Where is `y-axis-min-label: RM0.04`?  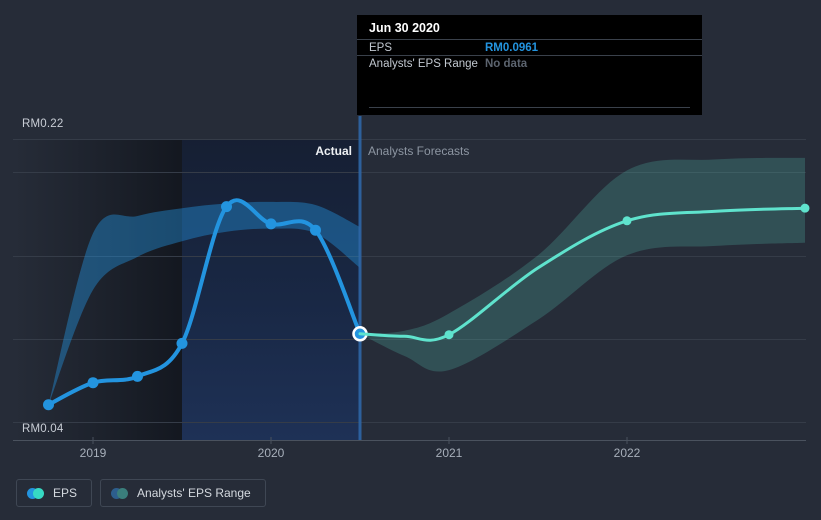
y-axis-min-label: RM0.04 is located at coordinates (43, 429).